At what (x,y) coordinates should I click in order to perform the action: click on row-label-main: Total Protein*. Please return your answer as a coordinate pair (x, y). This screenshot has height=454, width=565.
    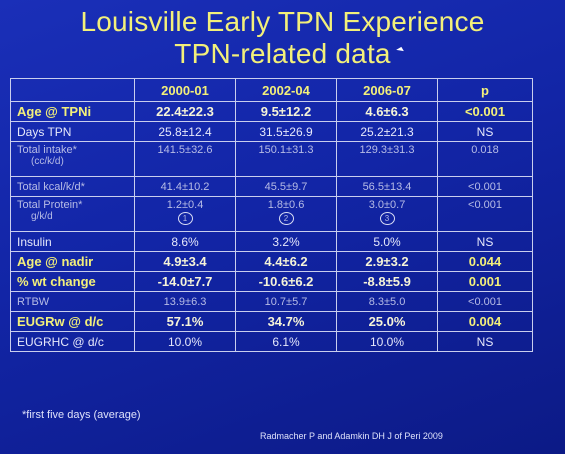
    Looking at the image, I should click on (50, 205).